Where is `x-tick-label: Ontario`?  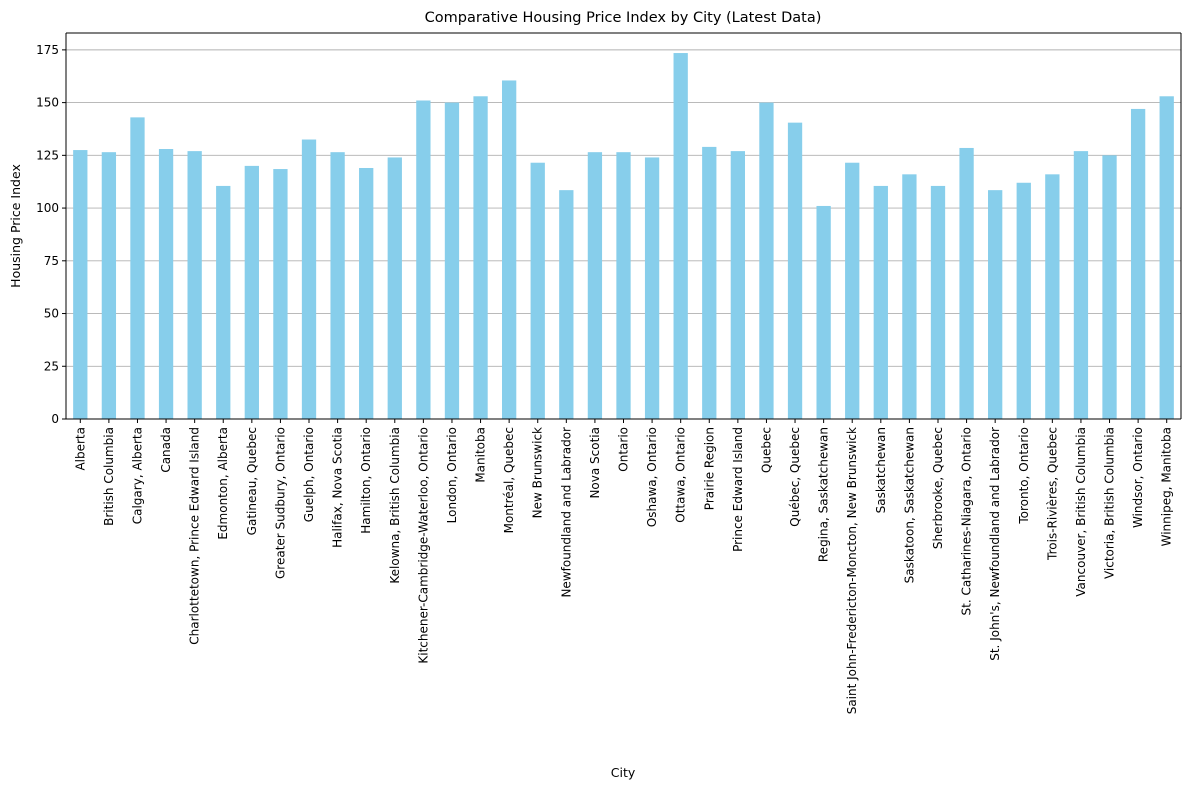 x-tick-label: Ontario is located at coordinates (624, 449).